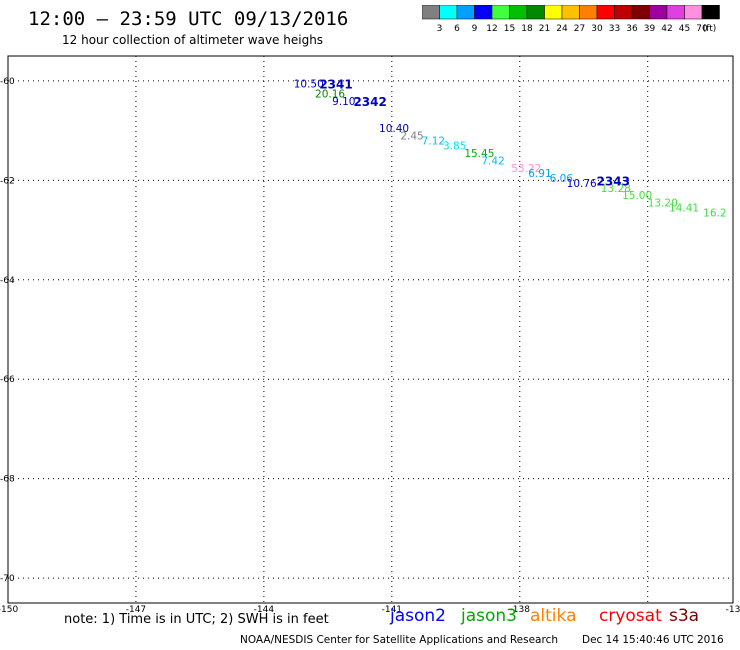 Image resolution: width=740 pixels, height=650 pixels. Describe the element at coordinates (702, 29) in the screenshot. I see `color-bin-label: 70` at that location.